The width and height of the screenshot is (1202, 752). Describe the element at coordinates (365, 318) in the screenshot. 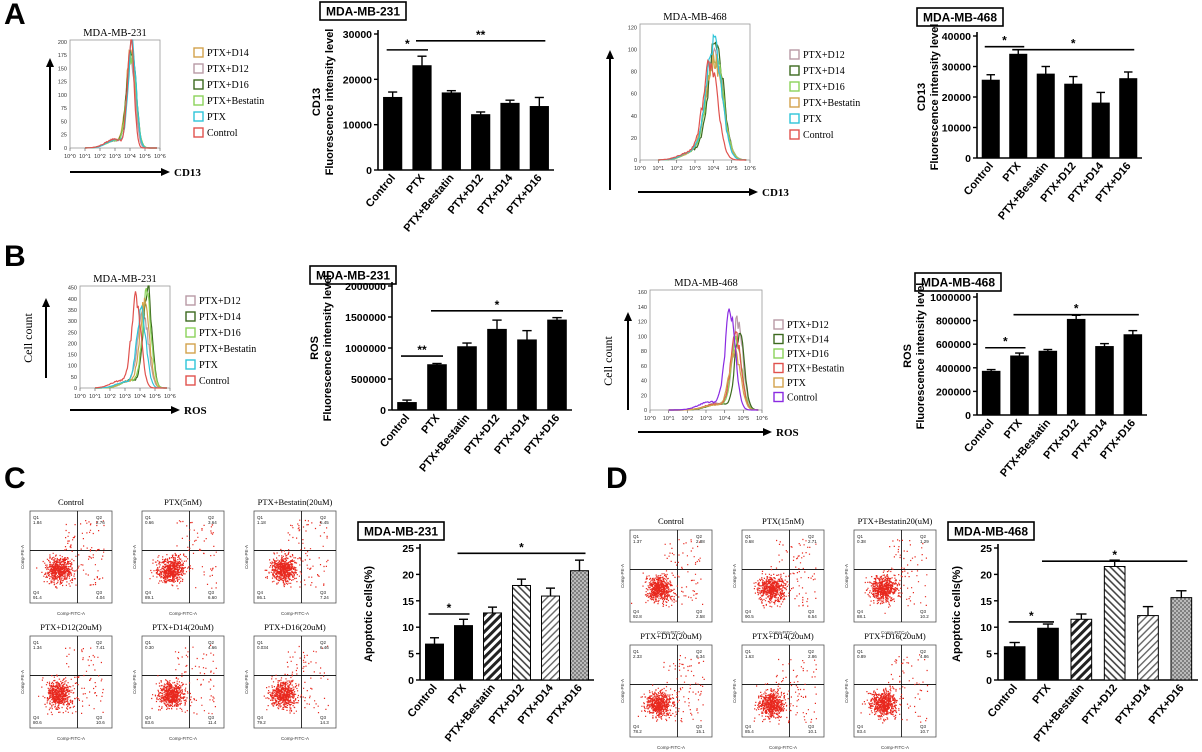

I see `y-tick-label: 1500000` at that location.